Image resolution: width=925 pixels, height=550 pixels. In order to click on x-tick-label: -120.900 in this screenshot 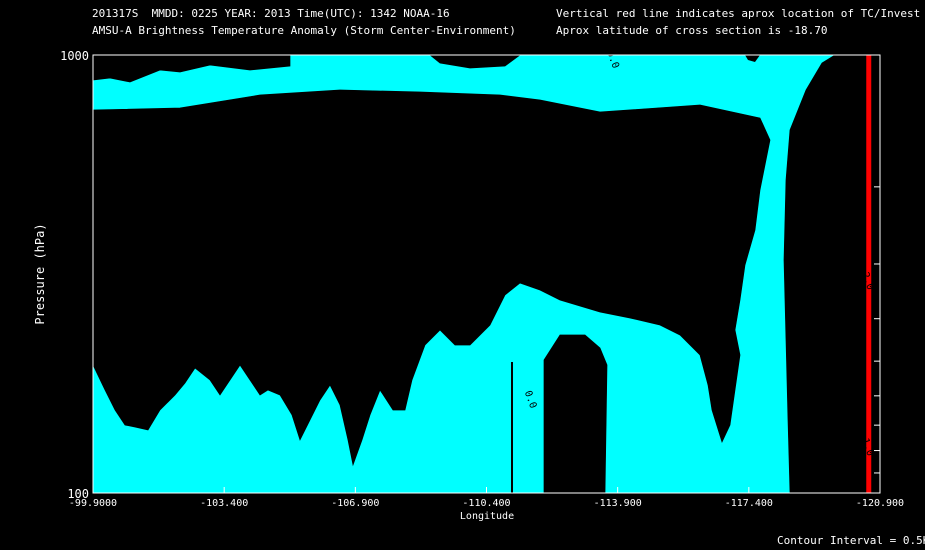, I will do `click(880, 503)`.